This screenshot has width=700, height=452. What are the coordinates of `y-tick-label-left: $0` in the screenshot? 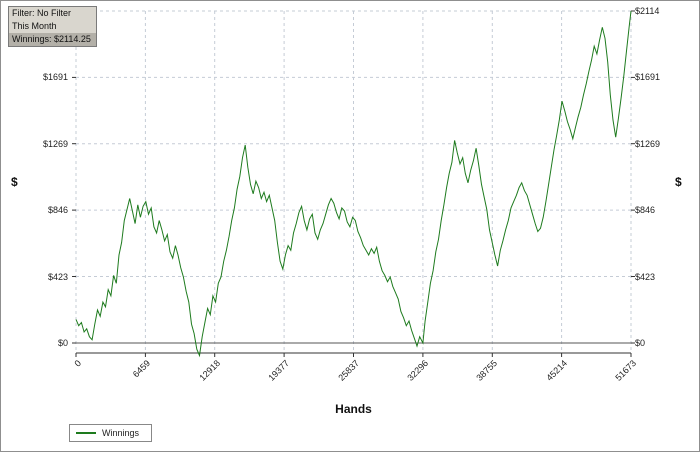 It's located at (62, 343).